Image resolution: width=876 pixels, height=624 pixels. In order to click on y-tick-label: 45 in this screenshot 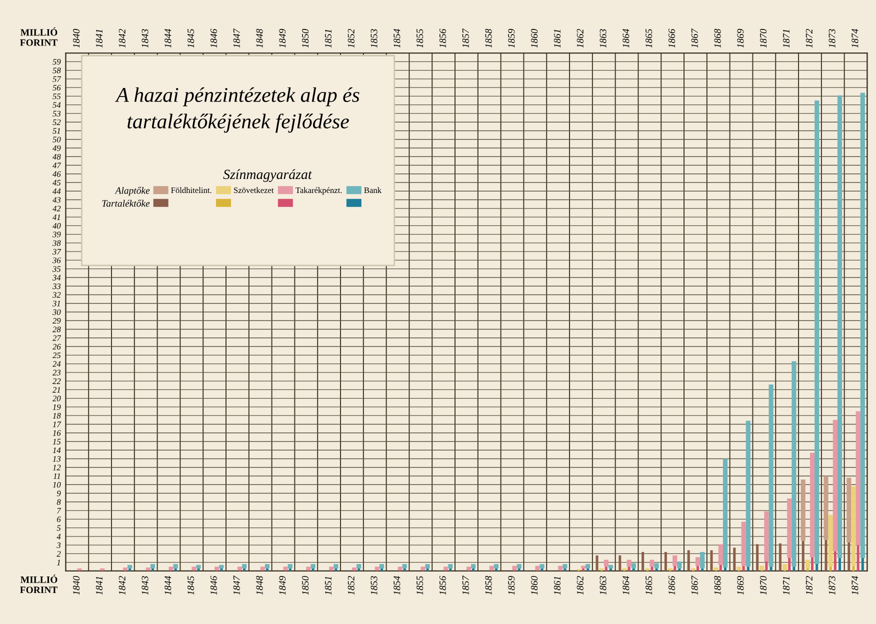, I will do `click(56, 183)`.